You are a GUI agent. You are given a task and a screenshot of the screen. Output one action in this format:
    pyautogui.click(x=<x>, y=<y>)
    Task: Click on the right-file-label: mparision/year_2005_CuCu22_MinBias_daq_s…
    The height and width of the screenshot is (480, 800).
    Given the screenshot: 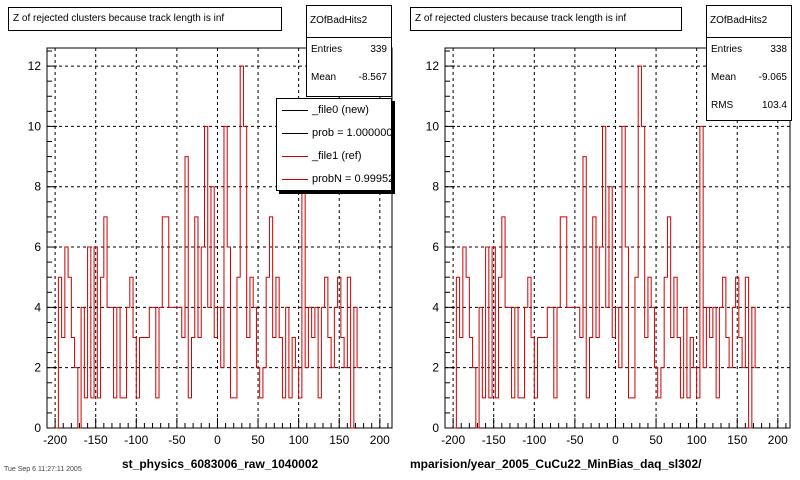 What is the action you would take?
    pyautogui.click(x=556, y=464)
    